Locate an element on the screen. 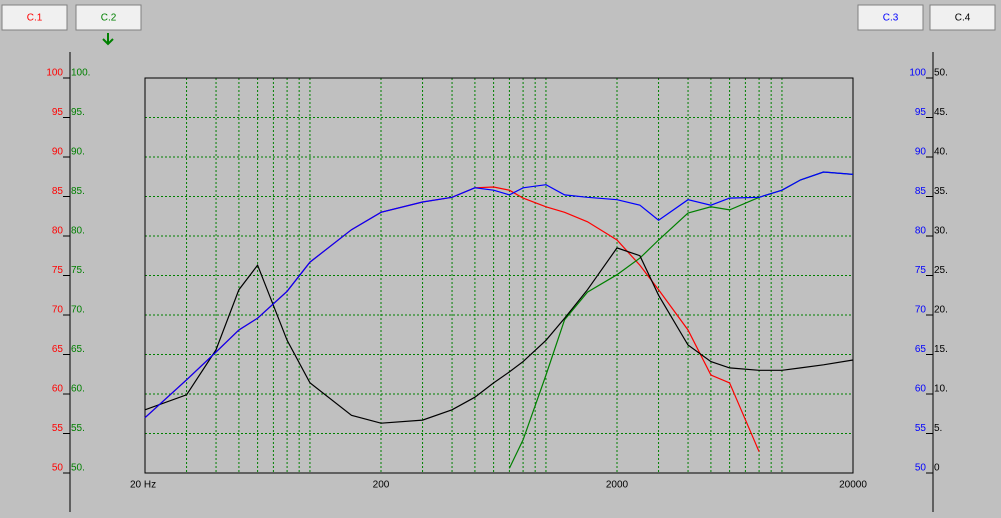 Image resolution: width=1001 pixels, height=518 pixels. y-tick-label: 35. is located at coordinates (941, 191).